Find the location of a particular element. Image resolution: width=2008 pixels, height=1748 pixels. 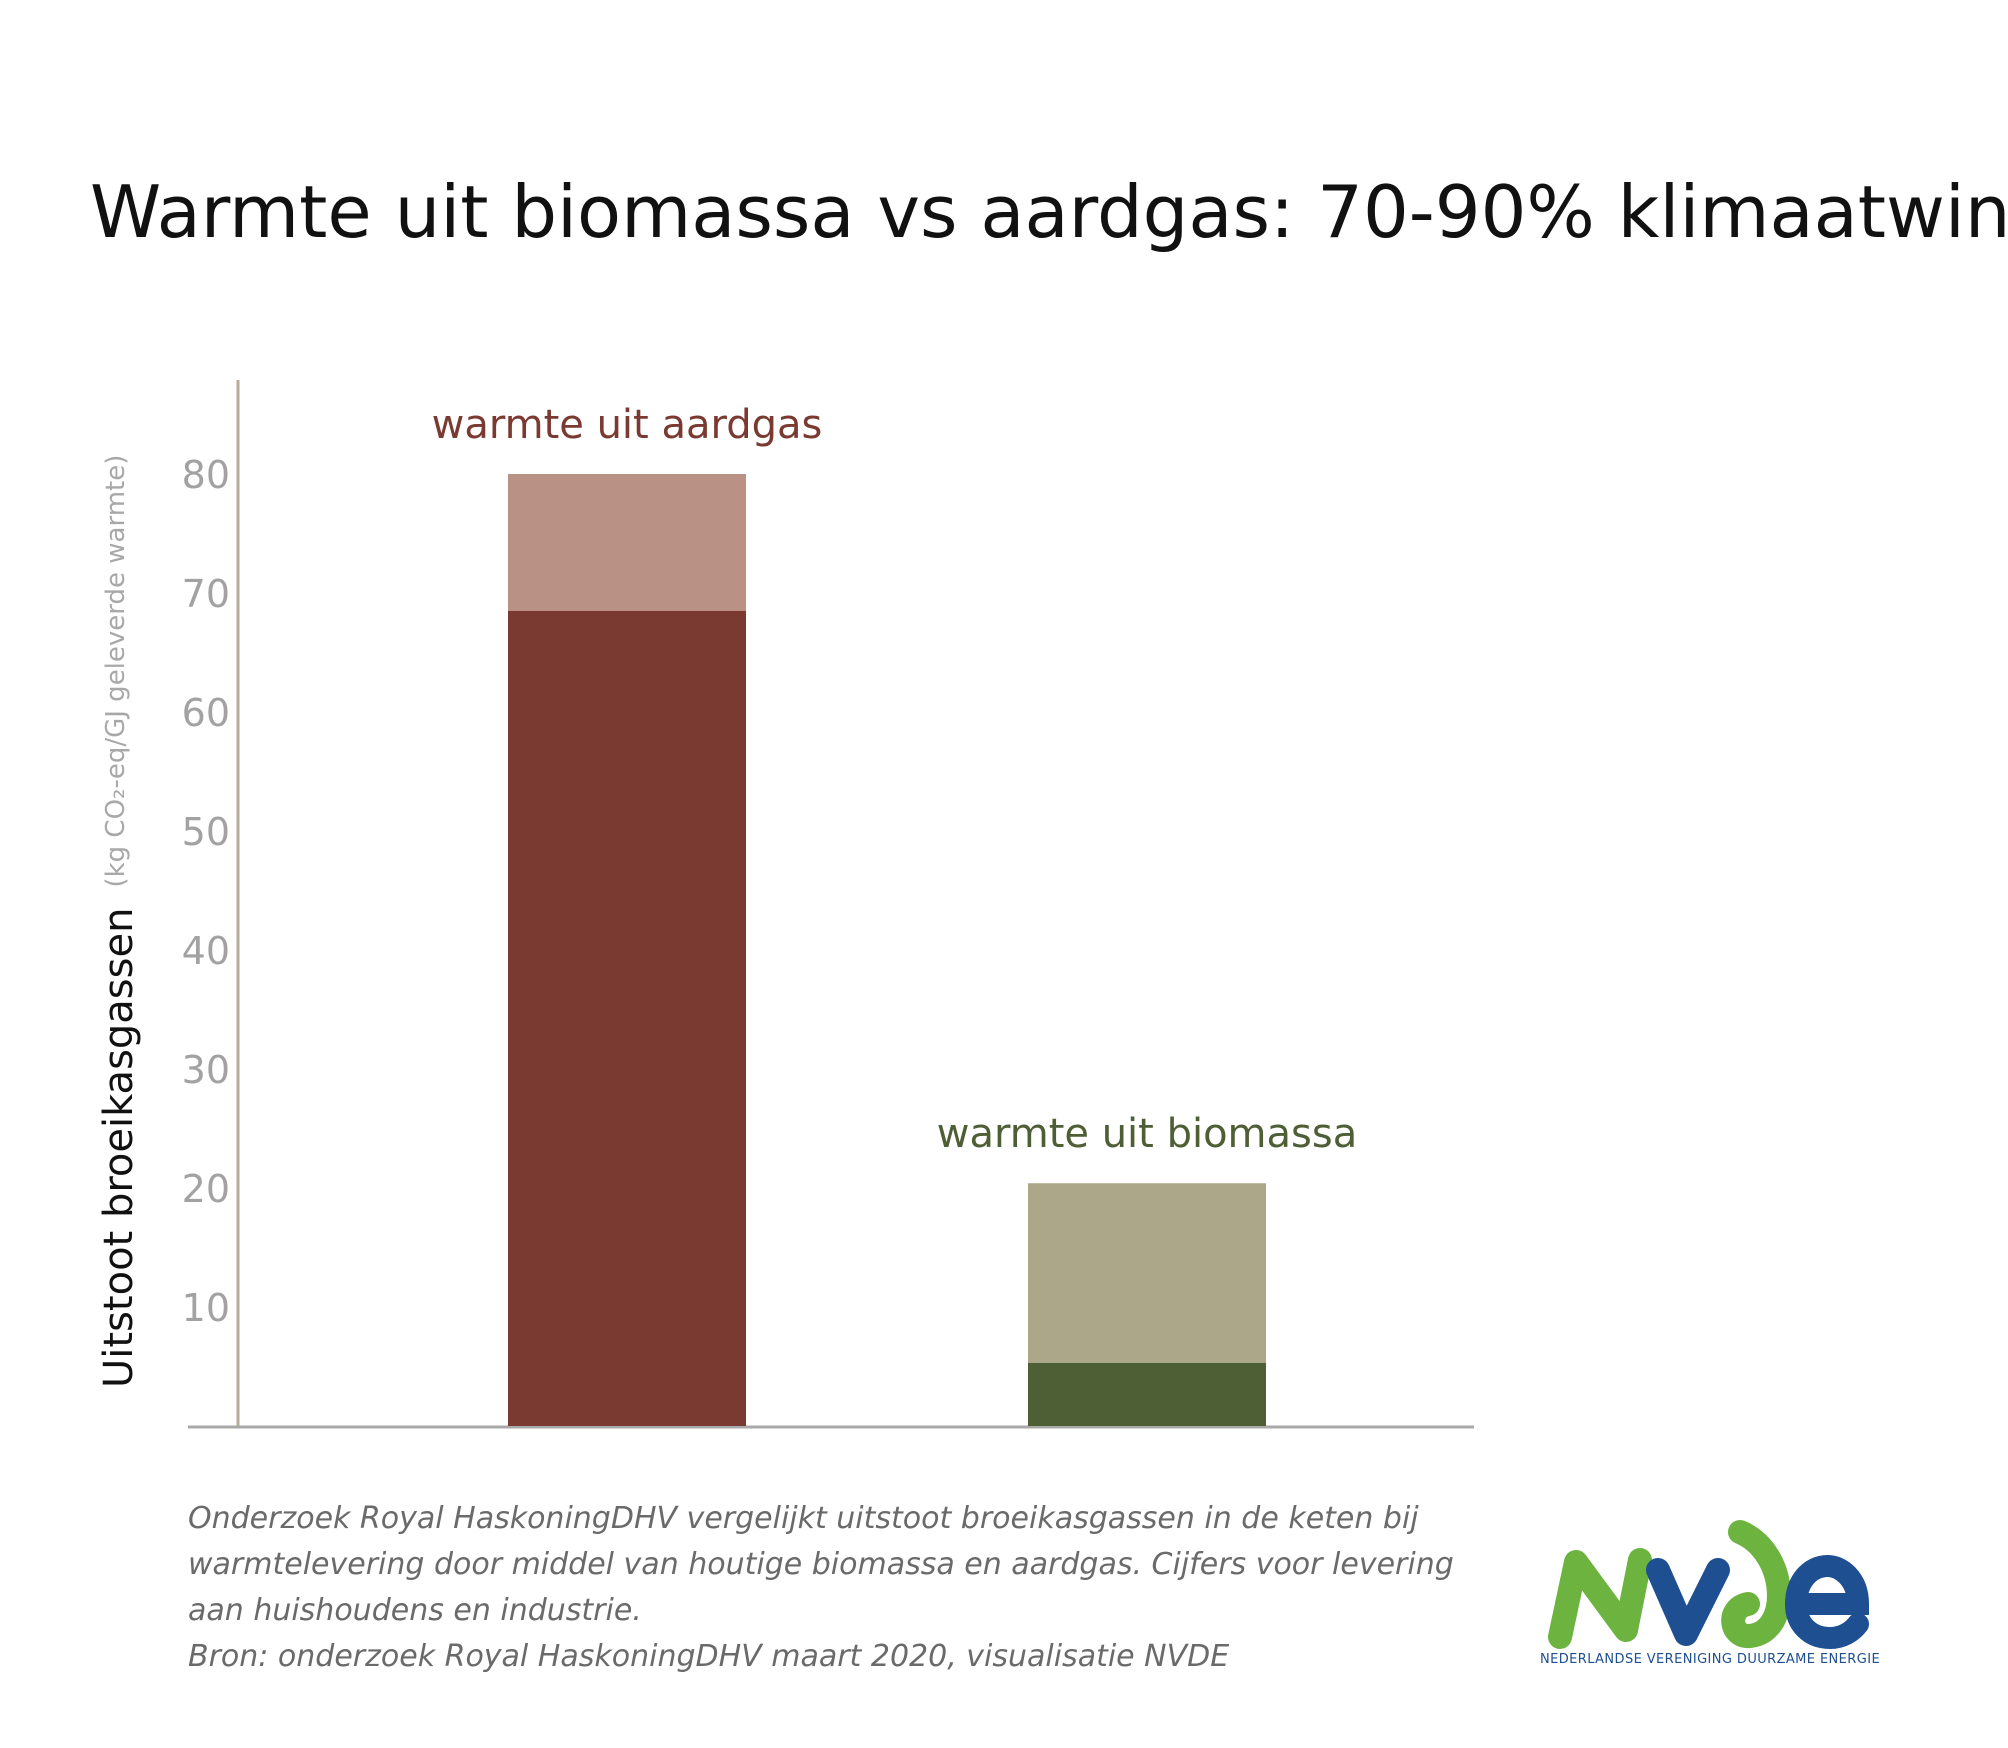

y-tick-label: 10 is located at coordinates (206, 1308).